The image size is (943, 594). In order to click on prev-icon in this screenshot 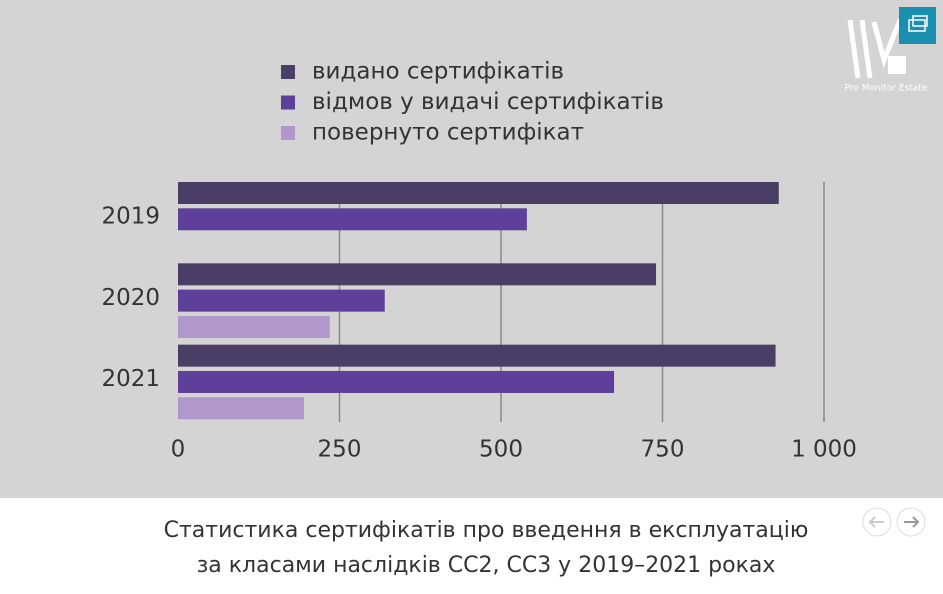, I will do `click(876, 522)`.